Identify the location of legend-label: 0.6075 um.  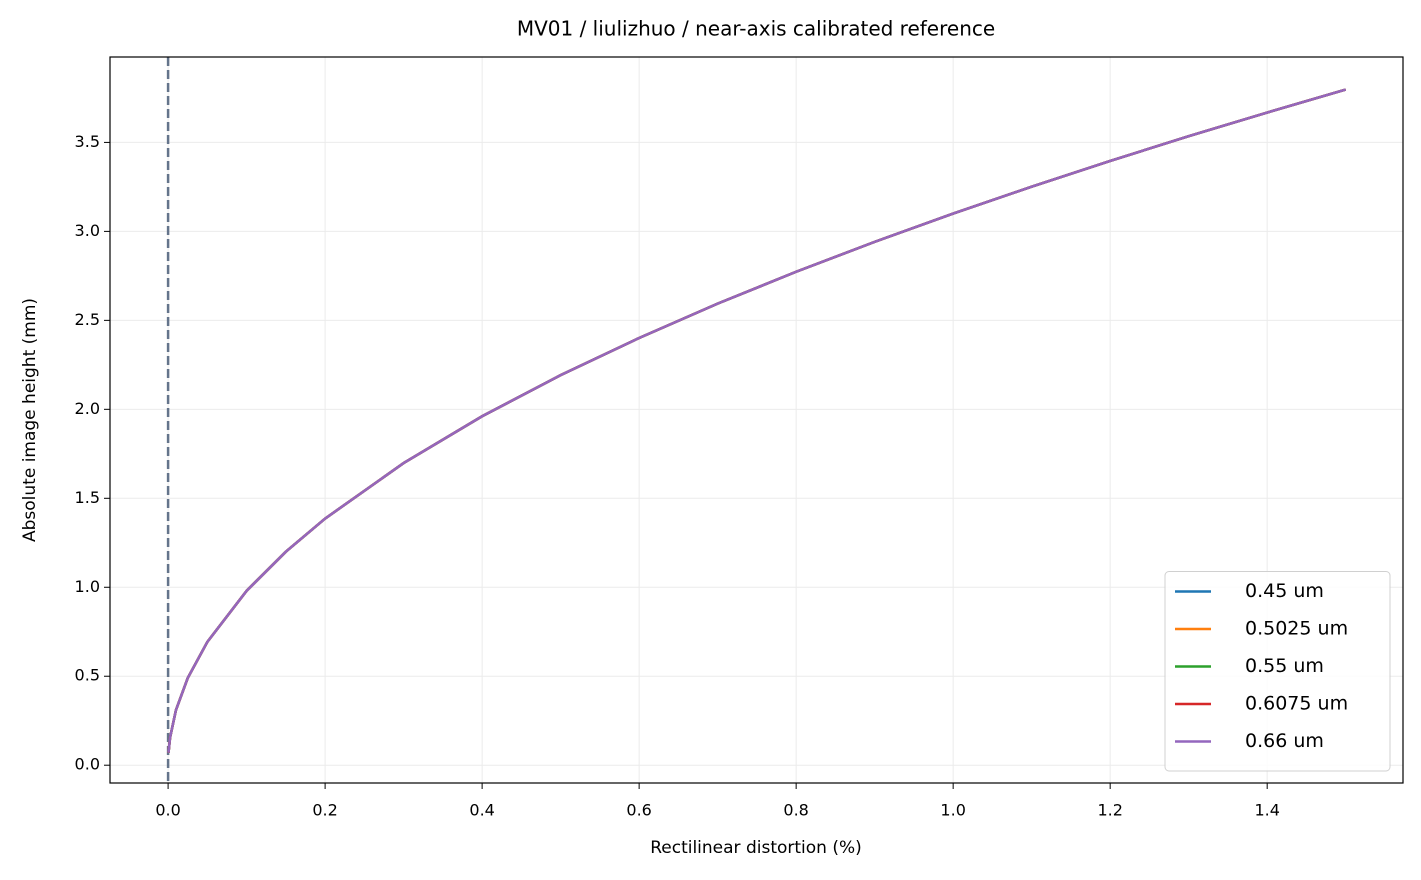
(1296, 704).